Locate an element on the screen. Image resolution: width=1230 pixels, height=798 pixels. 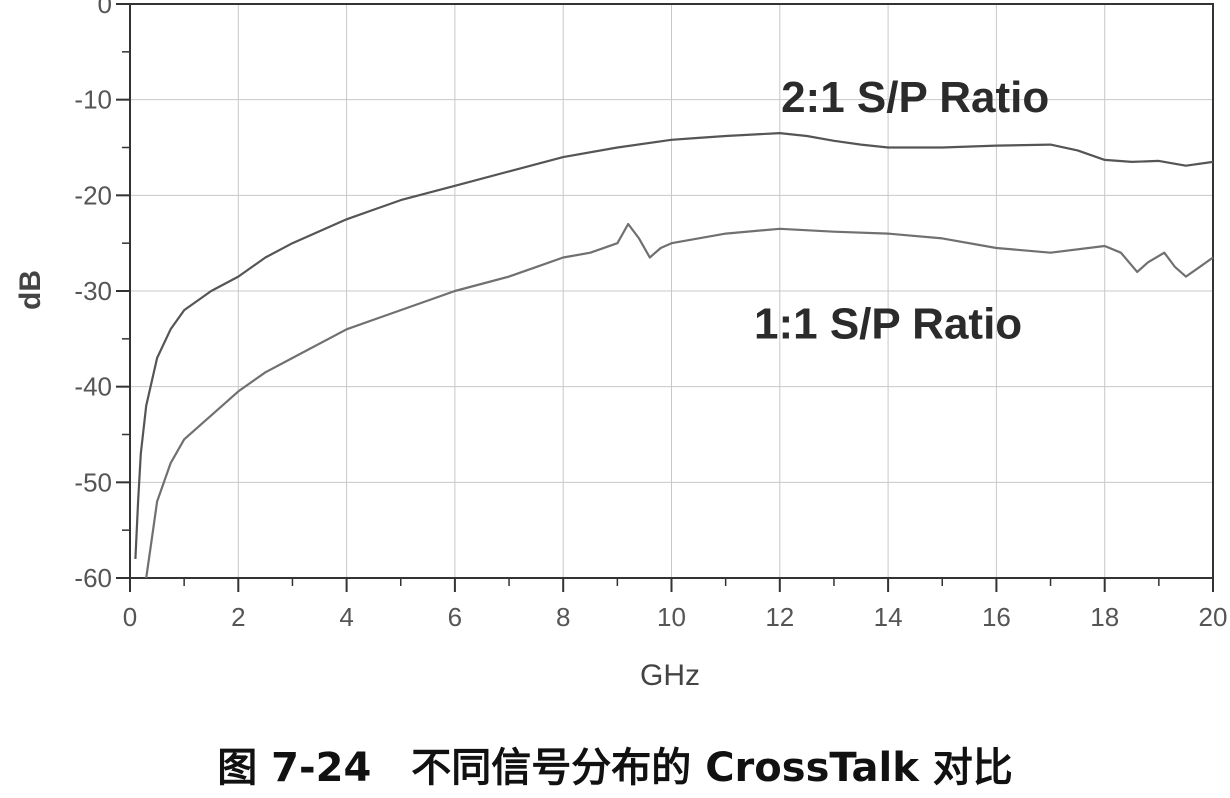
y-tick-label: -20 is located at coordinates (93, 195).